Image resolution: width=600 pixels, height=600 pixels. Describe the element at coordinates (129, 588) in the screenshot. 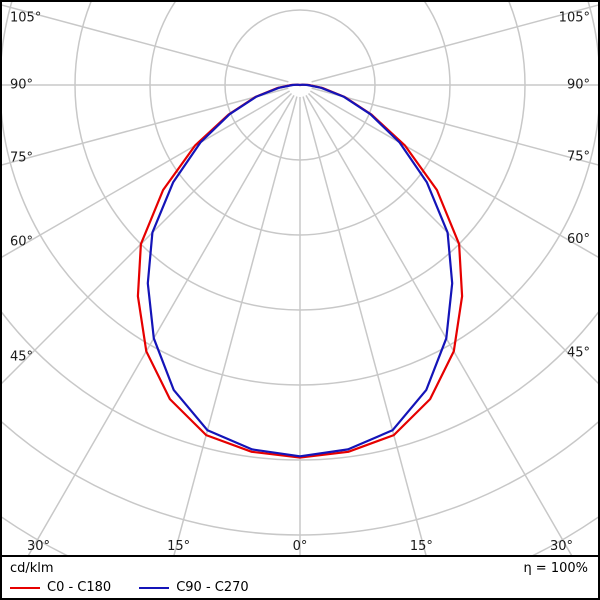

I see `legend-entries: C0 - C180 C90 - C270` at that location.